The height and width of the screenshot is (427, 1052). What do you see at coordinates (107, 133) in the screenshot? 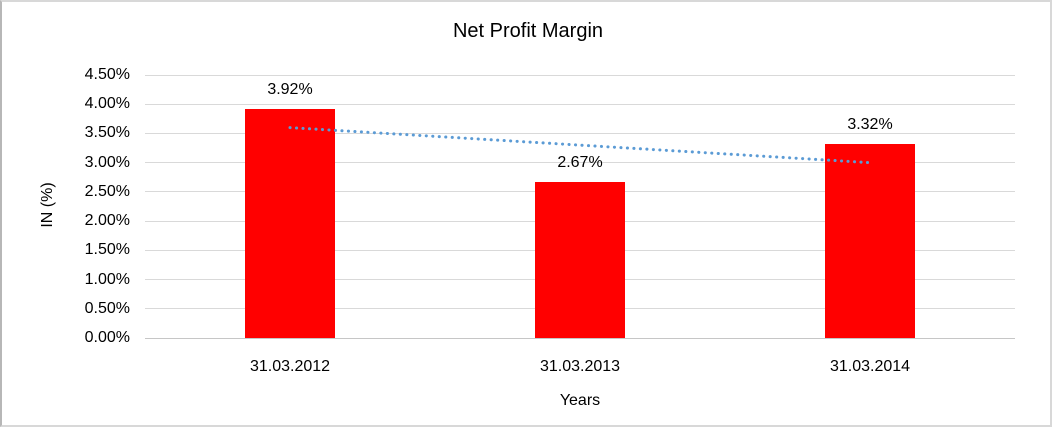
I see `y-tick-label: 3.50%` at bounding box center [107, 133].